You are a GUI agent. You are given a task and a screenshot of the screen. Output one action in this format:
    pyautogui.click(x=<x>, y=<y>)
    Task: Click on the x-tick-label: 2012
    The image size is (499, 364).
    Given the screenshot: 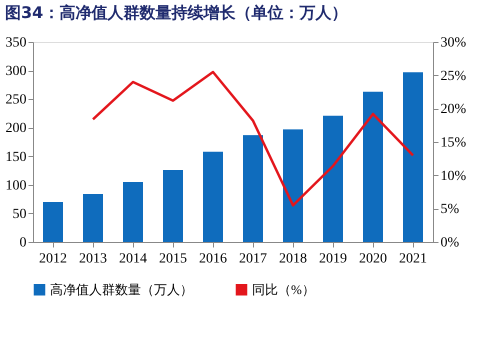 What is the action you would take?
    pyautogui.click(x=53, y=259)
    